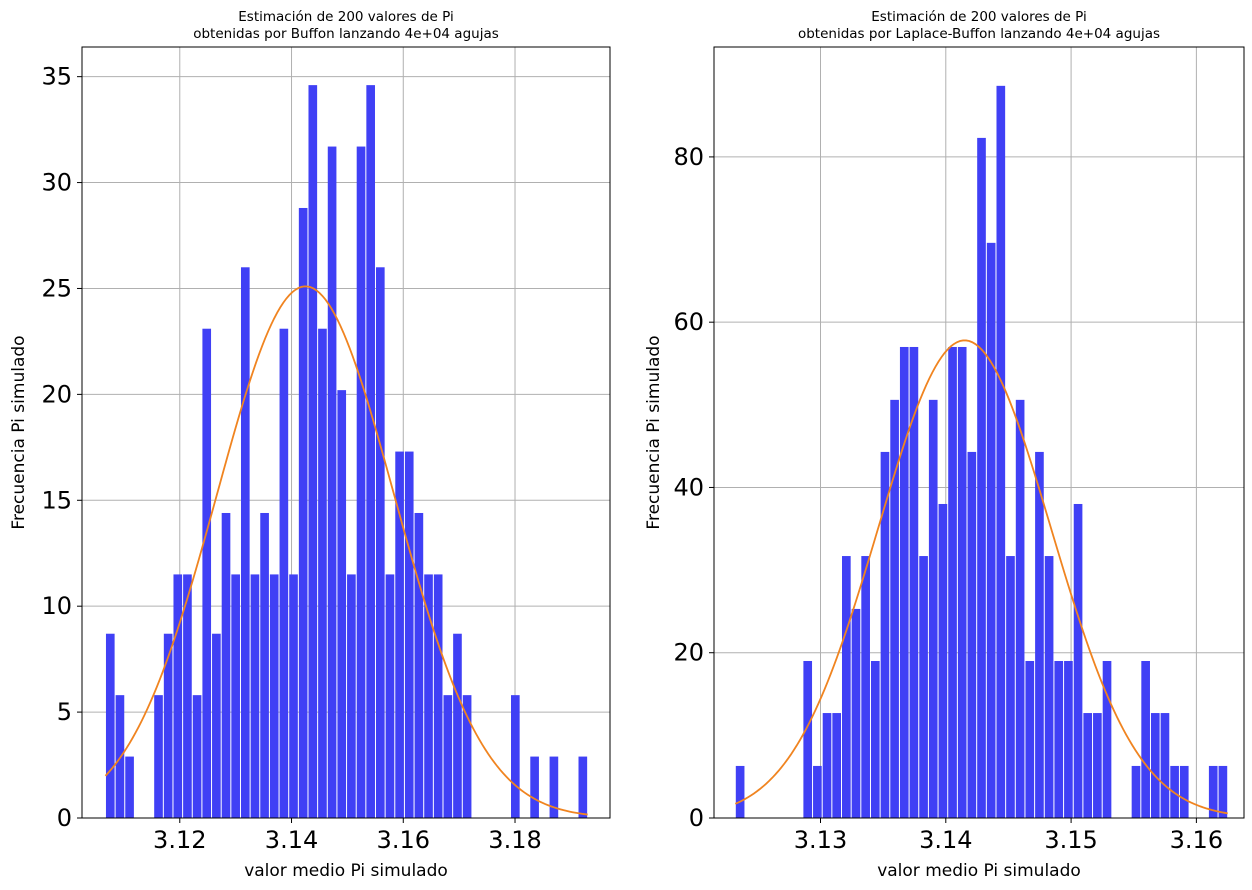 This screenshot has height=890, width=1252. I want to click on y-tick-label: 5, so click(64, 712).